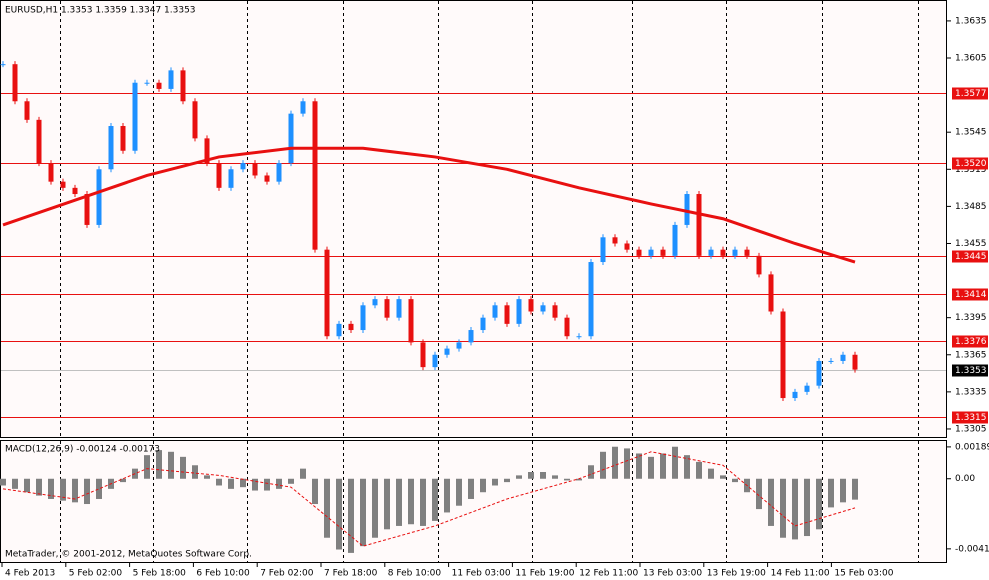 This screenshot has height=580, width=989. I want to click on y-tick-label: 1.3365, so click(971, 355).